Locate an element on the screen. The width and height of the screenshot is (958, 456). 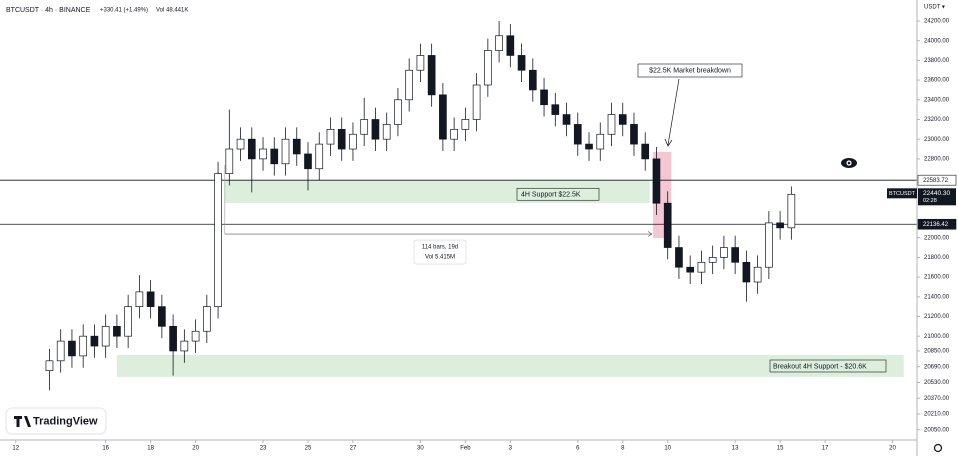
last-price-tag is located at coordinates (902, 193).